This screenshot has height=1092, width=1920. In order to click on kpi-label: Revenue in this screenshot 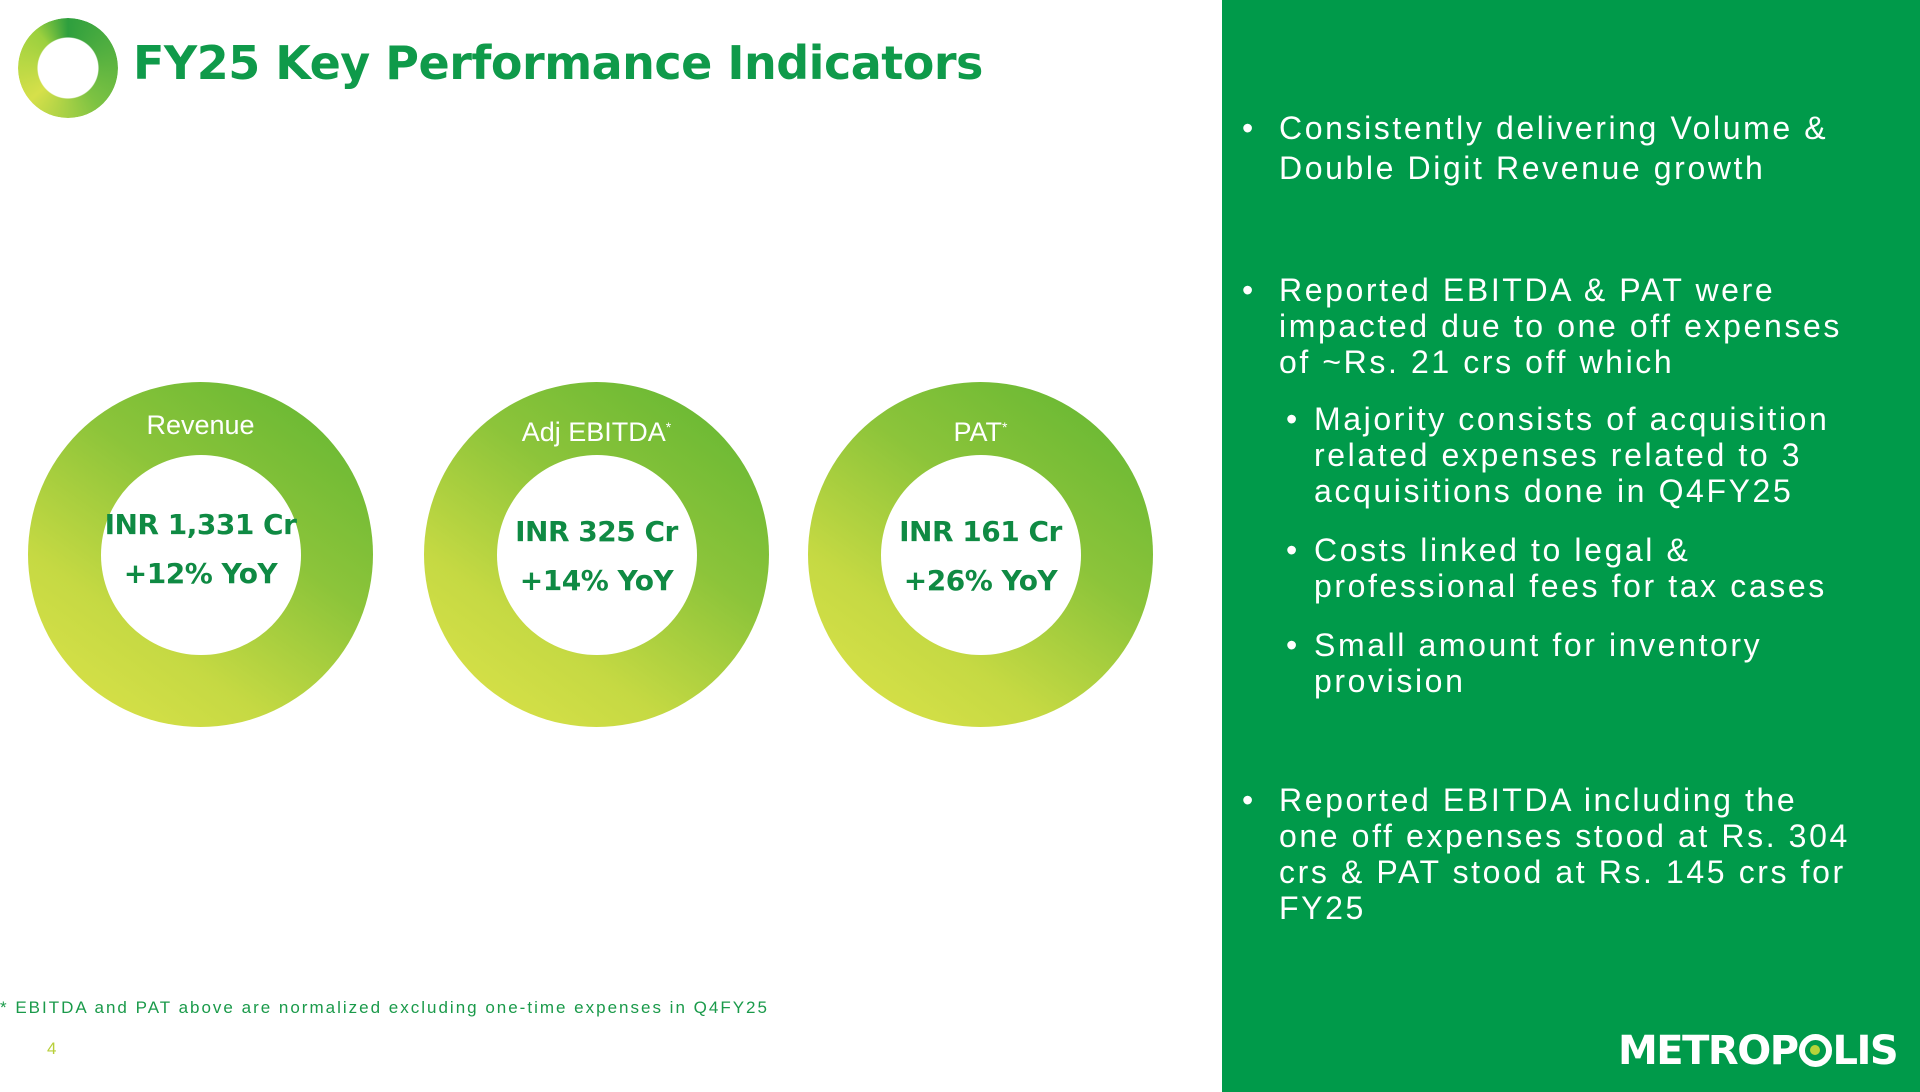, I will do `click(200, 425)`.